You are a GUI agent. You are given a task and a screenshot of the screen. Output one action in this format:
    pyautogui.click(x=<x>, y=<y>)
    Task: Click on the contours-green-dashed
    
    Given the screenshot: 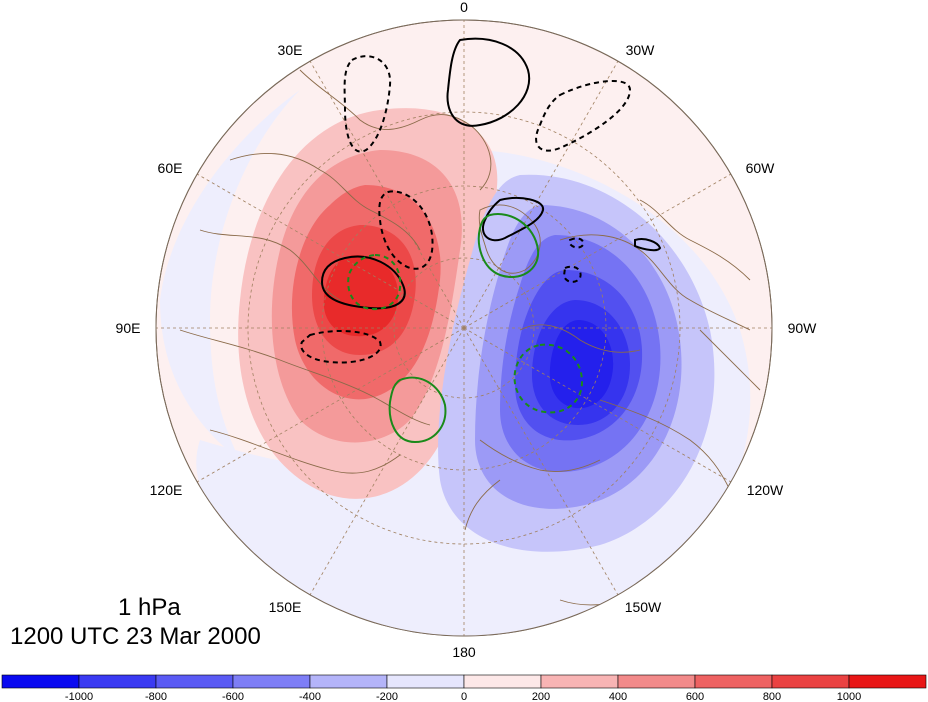 What is the action you would take?
    pyautogui.click(x=465, y=333)
    